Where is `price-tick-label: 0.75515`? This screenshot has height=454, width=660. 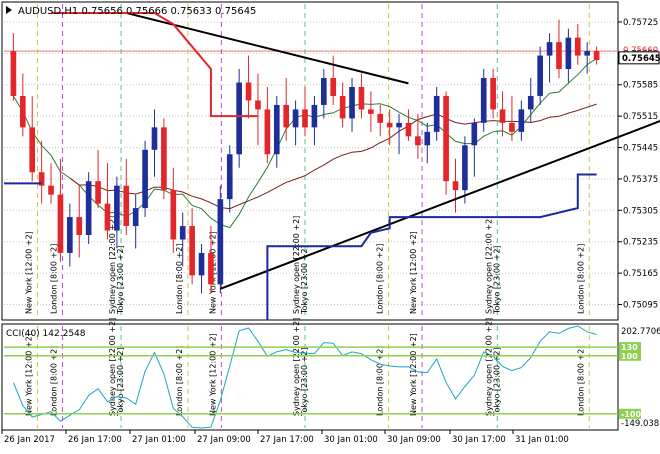
price-tick-label: 0.75515 is located at coordinates (640, 117).